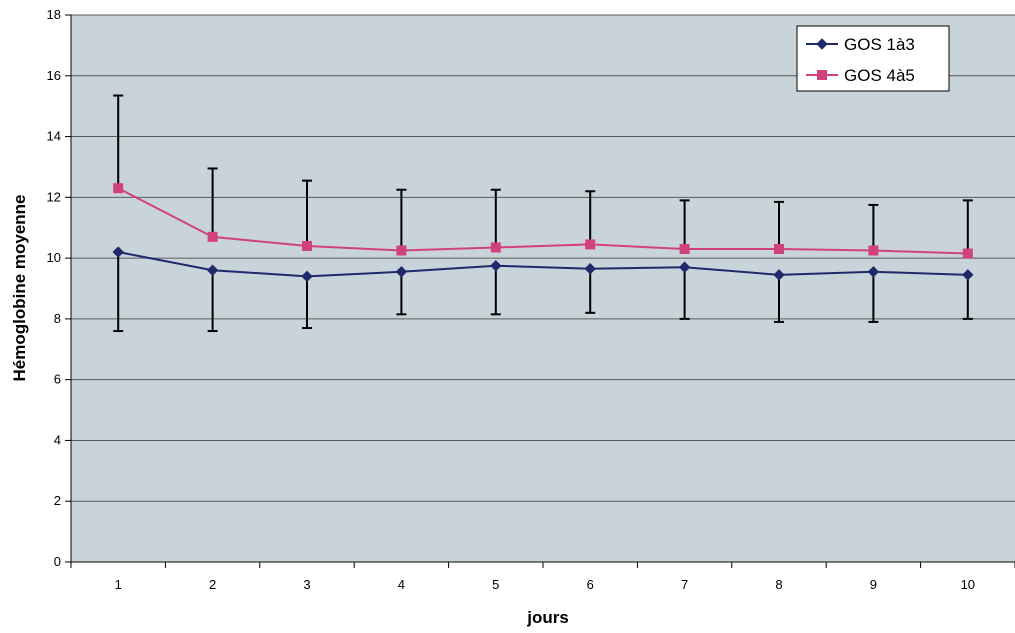 The image size is (1015, 633). What do you see at coordinates (54, 14) in the screenshot?
I see `y-tick-label: 18` at bounding box center [54, 14].